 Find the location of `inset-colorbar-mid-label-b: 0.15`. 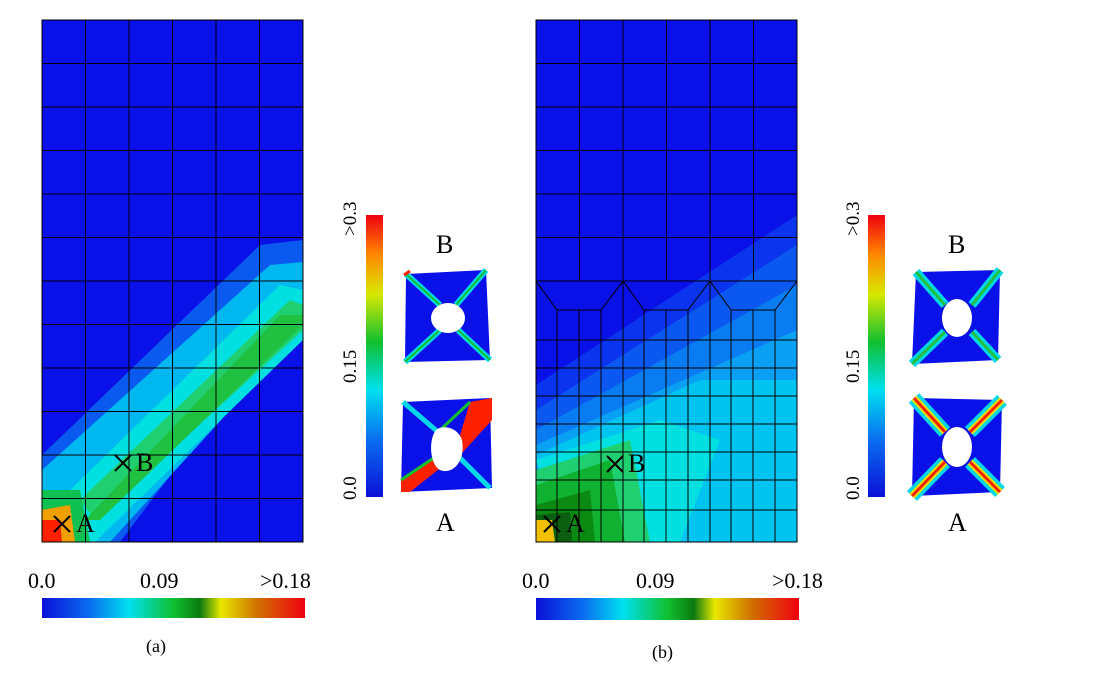

inset-colorbar-mid-label-b: 0.15 is located at coordinates (853, 366).